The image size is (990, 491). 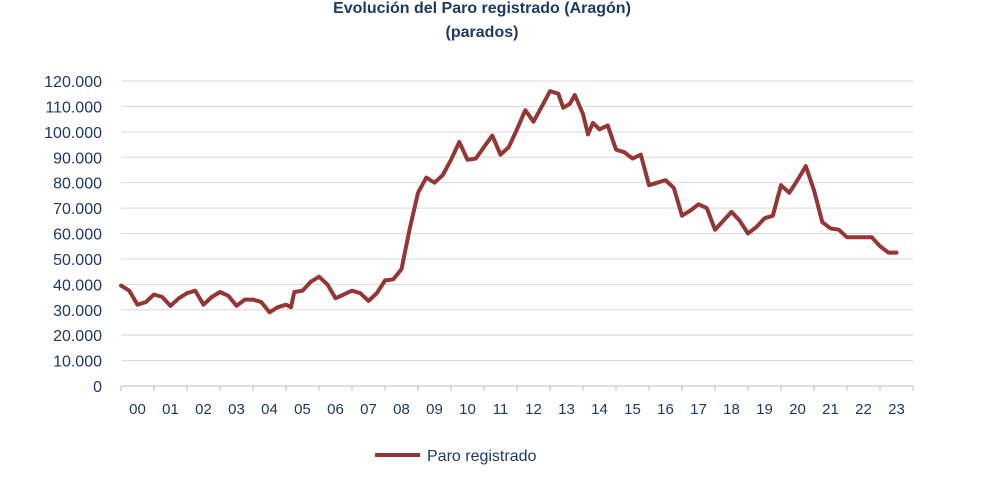 What do you see at coordinates (698, 409) in the screenshot?
I see `x-tick-label: 17` at bounding box center [698, 409].